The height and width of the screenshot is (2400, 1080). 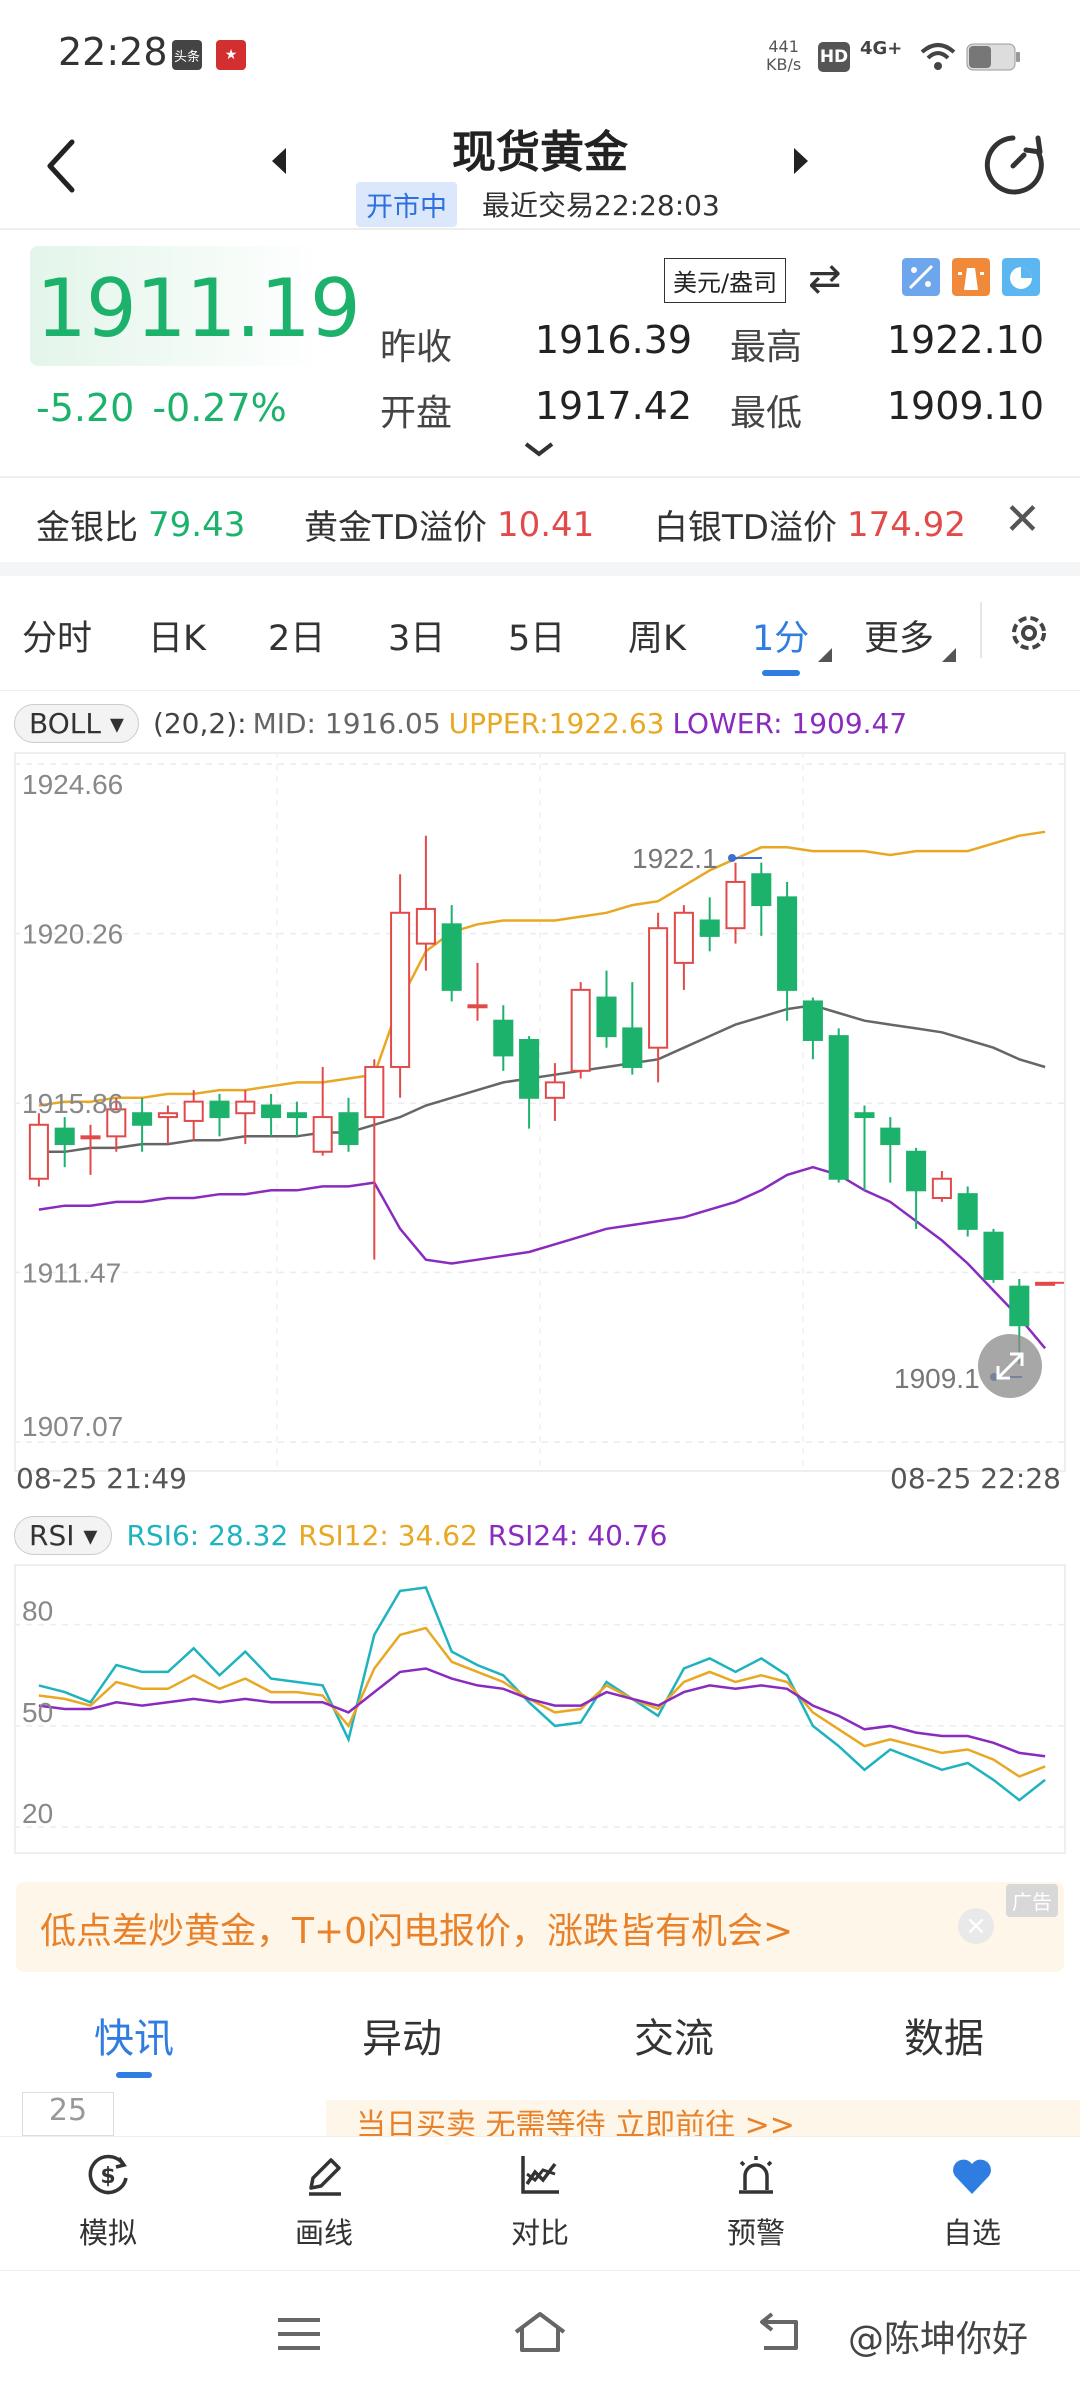 What do you see at coordinates (297, 639) in the screenshot?
I see `period-tab-2day: 2日` at bounding box center [297, 639].